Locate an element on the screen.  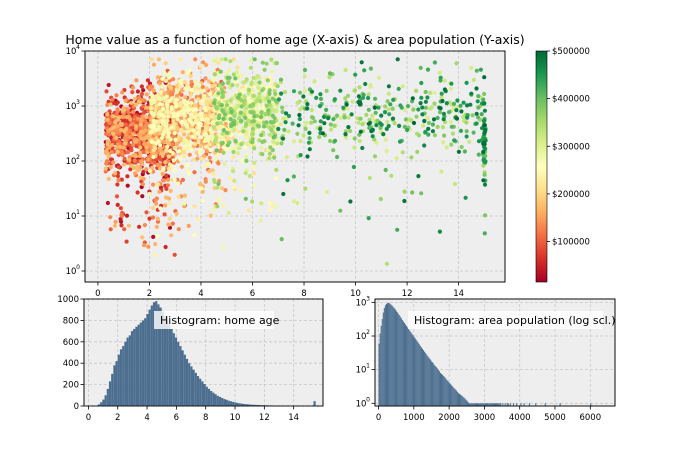
colorbar-tick-label: $400000 is located at coordinates (571, 100).